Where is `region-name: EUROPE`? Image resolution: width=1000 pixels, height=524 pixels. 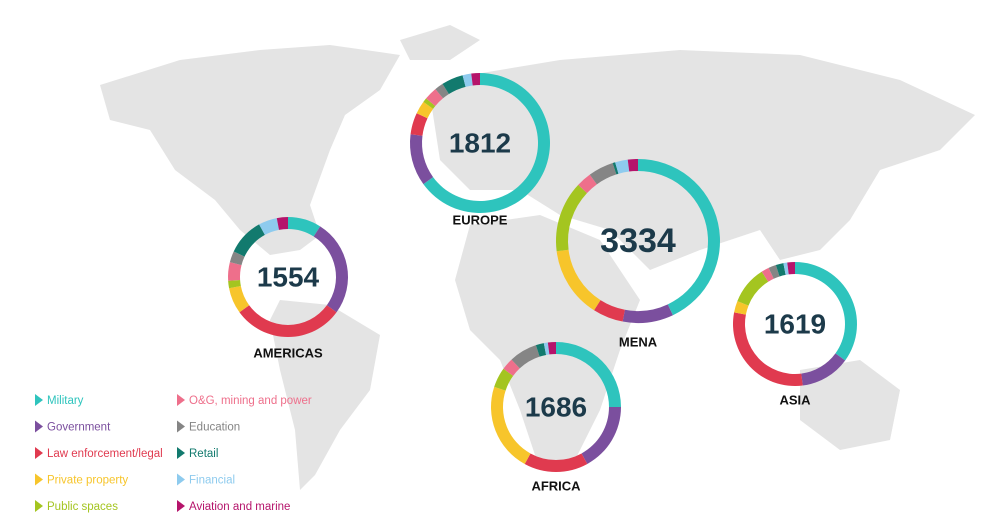
region-name: EUROPE is located at coordinates (480, 219).